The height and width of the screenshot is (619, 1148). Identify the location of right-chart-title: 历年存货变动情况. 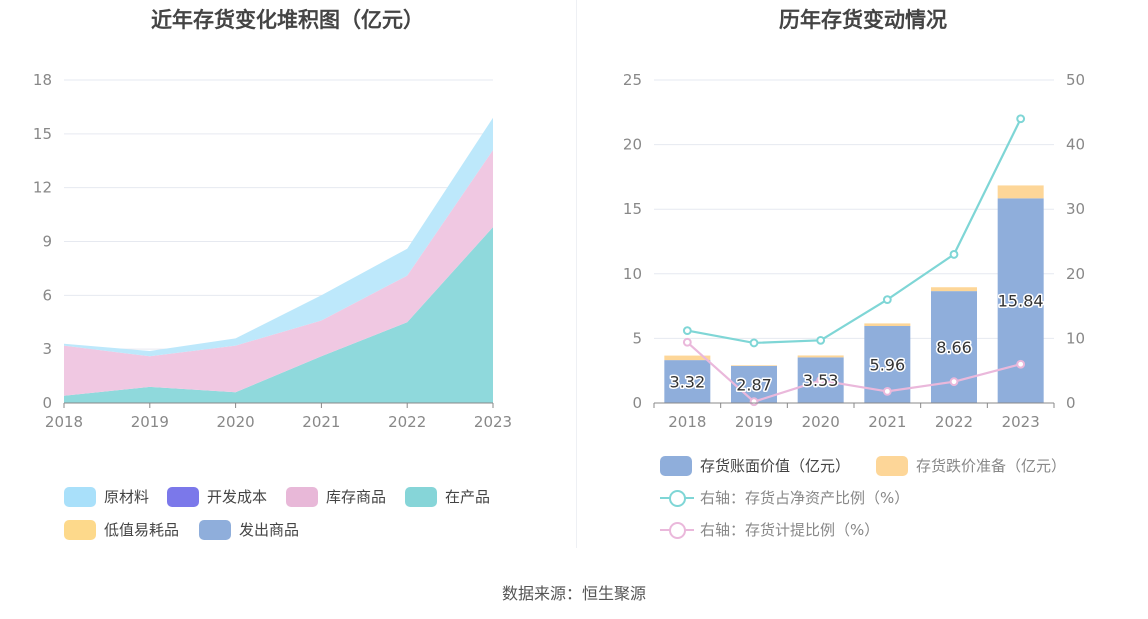
(863, 20).